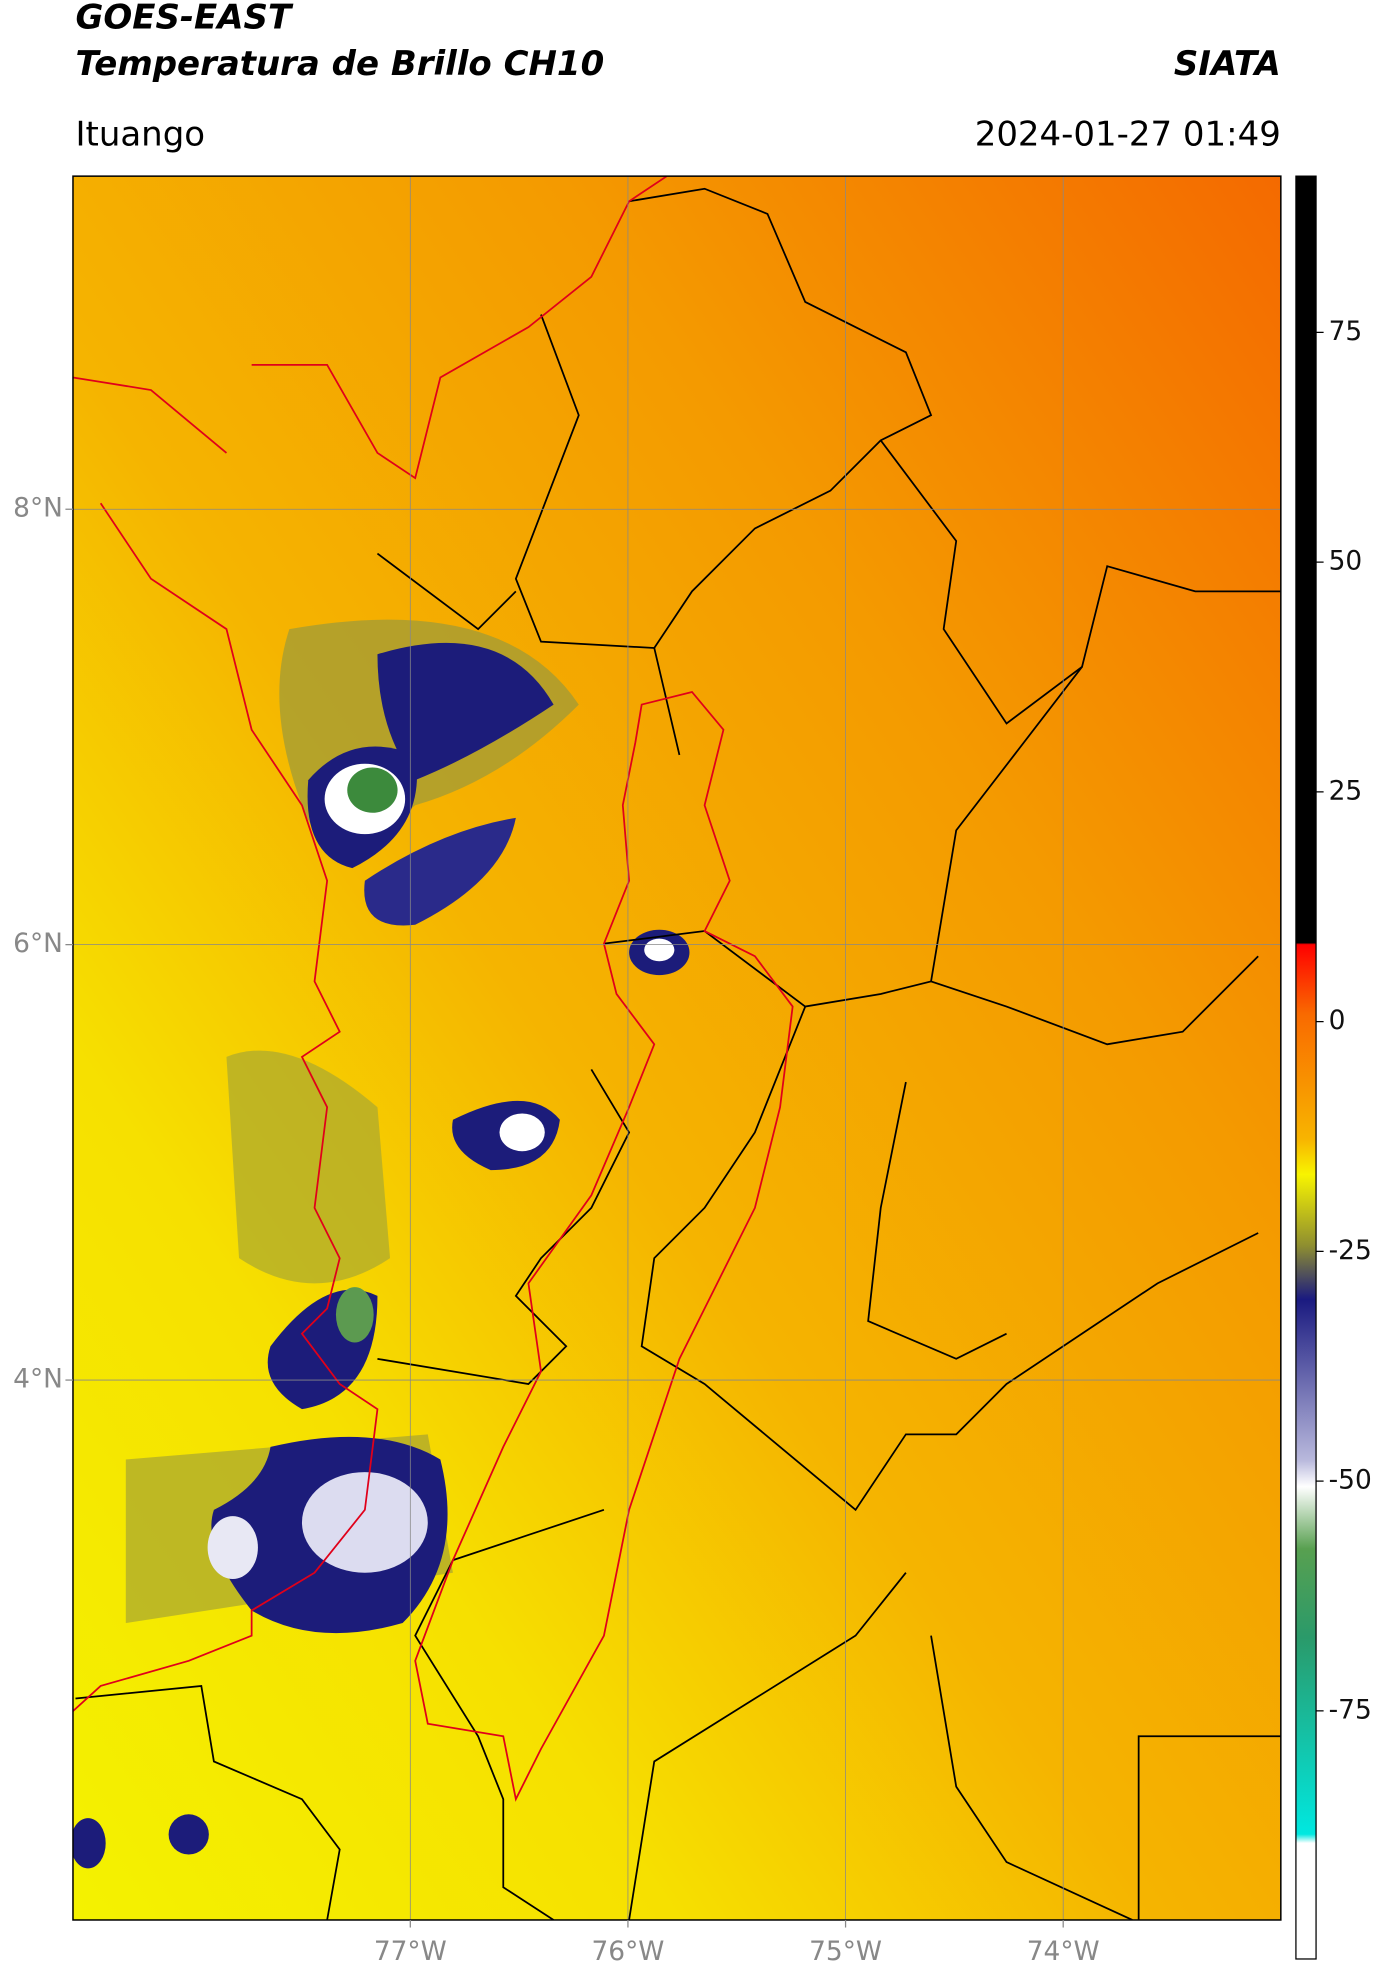  What do you see at coordinates (410, 1951) in the screenshot?
I see `x-tick-label: 77°W` at bounding box center [410, 1951].